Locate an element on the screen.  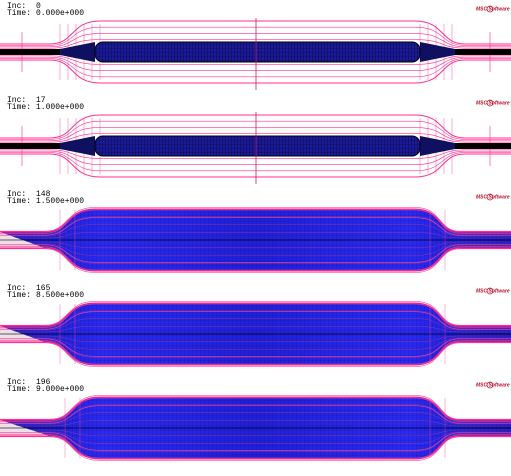
time-value: 9.000e+000 is located at coordinates (60, 389).